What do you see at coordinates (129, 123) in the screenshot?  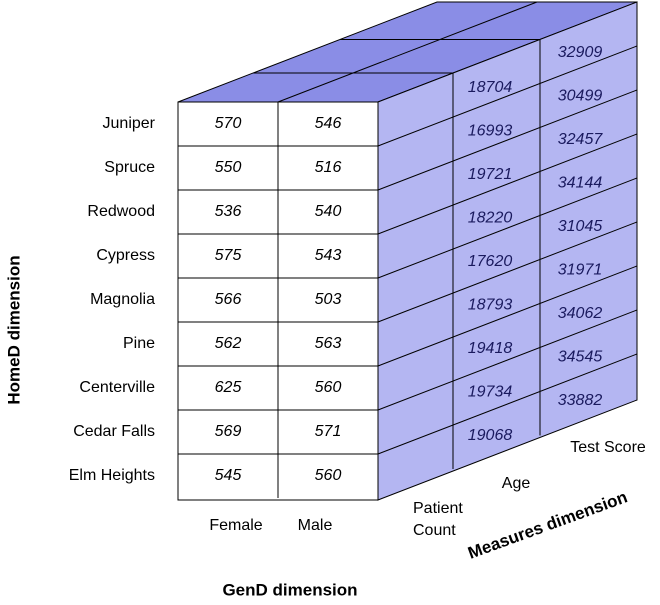 I see `row-label: Juniper` at bounding box center [129, 123].